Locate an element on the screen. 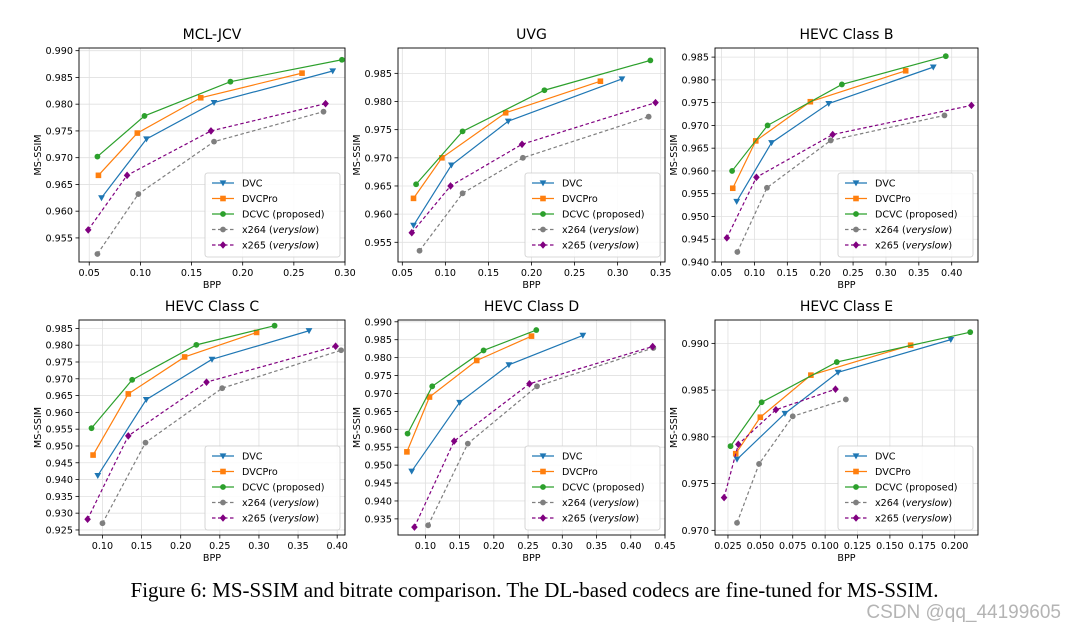  series-line-x265 is located at coordinates (849, 171).